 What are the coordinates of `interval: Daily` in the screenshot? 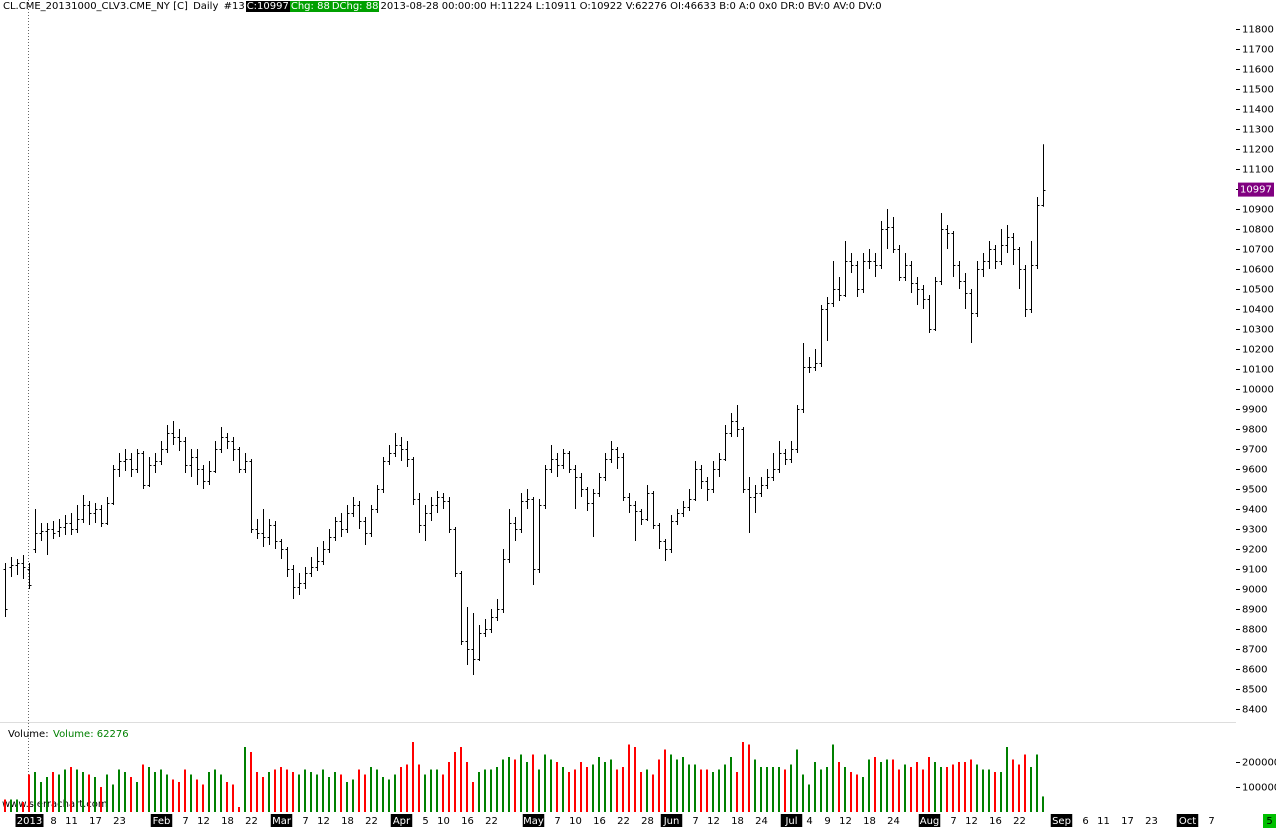 It's located at (206, 6).